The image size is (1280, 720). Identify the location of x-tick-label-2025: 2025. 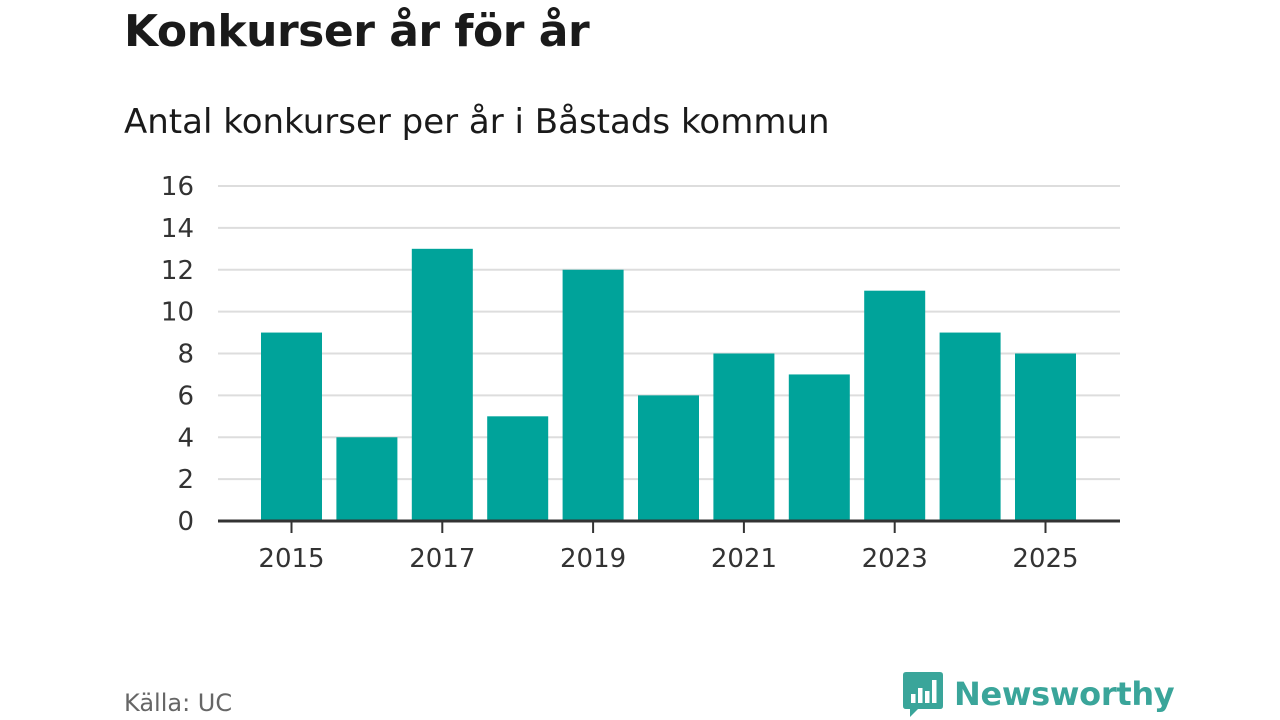
(1045, 559).